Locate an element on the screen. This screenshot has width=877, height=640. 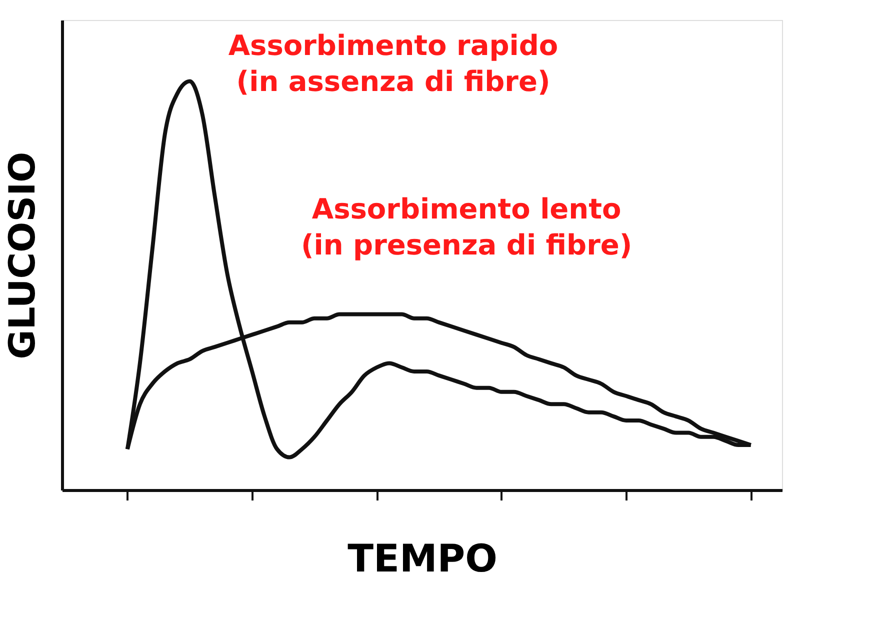
y-axis-title: GLUCOSIO is located at coordinates (23, 256).